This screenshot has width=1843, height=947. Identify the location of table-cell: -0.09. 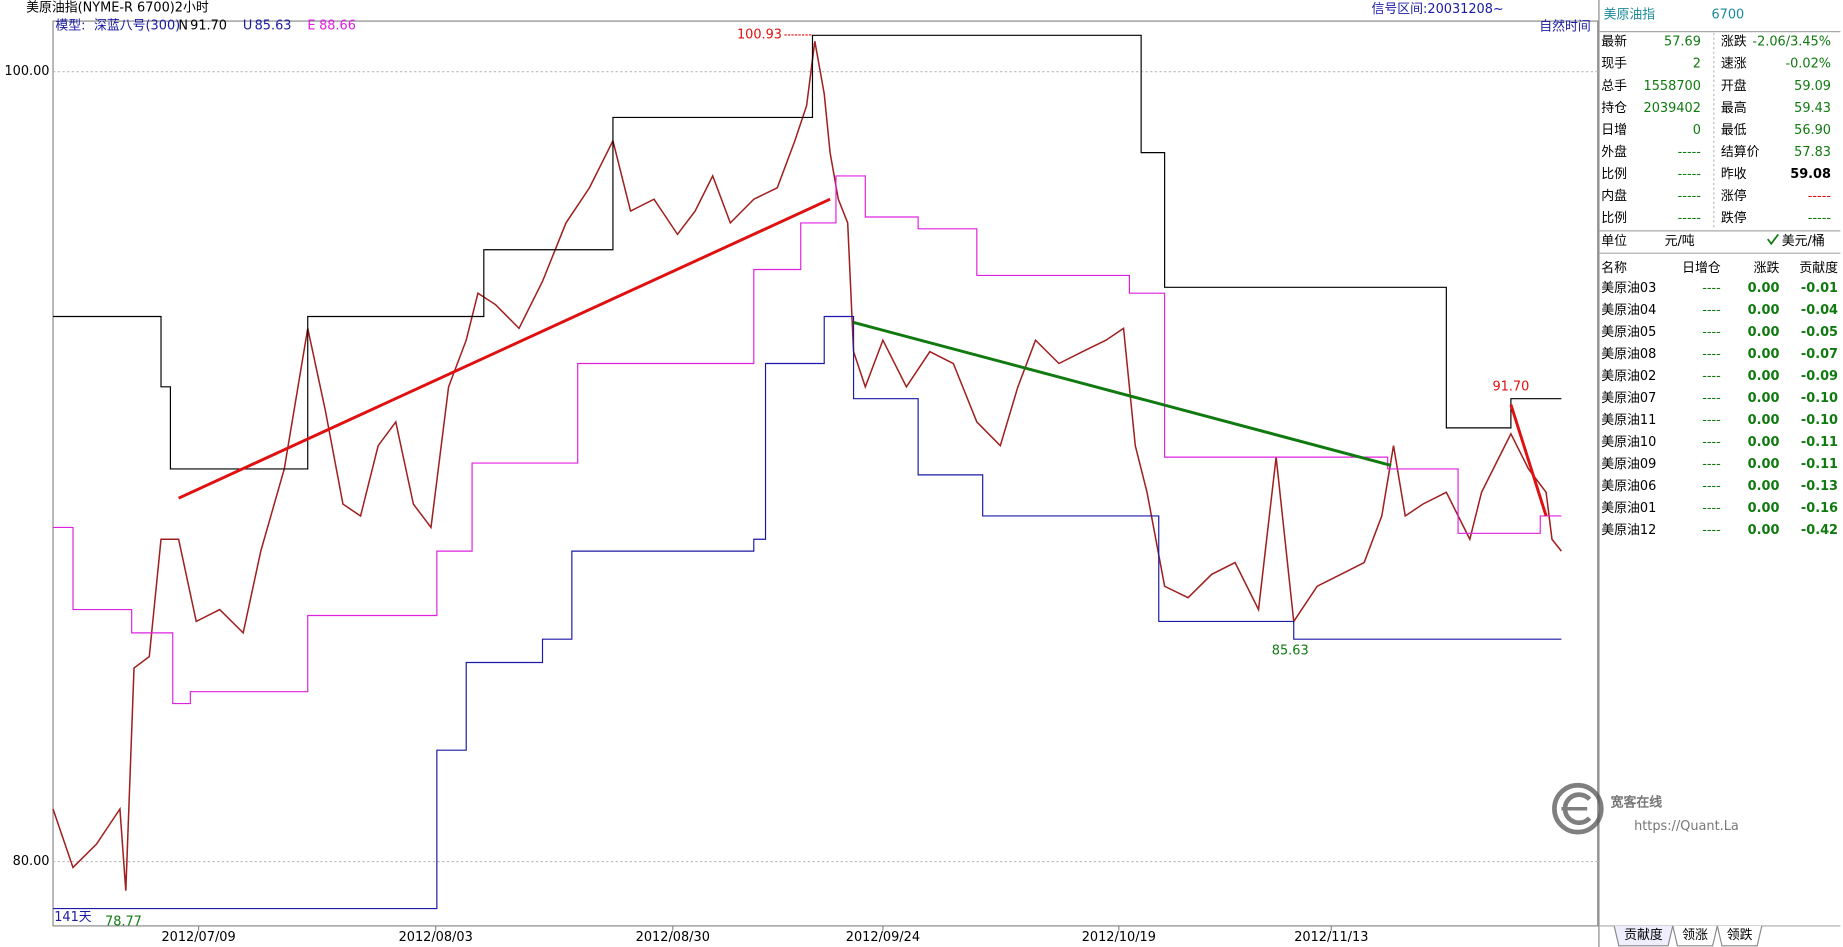
(1819, 376).